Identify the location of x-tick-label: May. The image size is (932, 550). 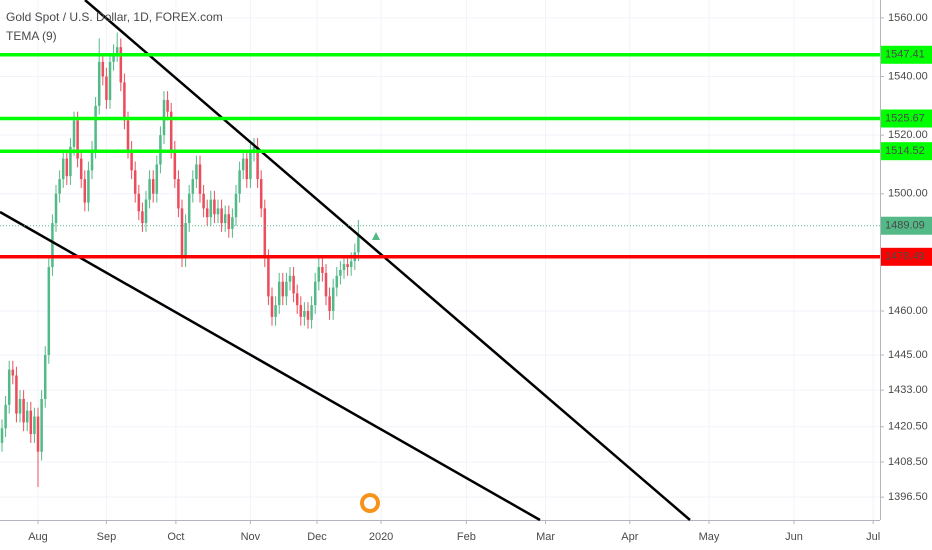
(709, 537).